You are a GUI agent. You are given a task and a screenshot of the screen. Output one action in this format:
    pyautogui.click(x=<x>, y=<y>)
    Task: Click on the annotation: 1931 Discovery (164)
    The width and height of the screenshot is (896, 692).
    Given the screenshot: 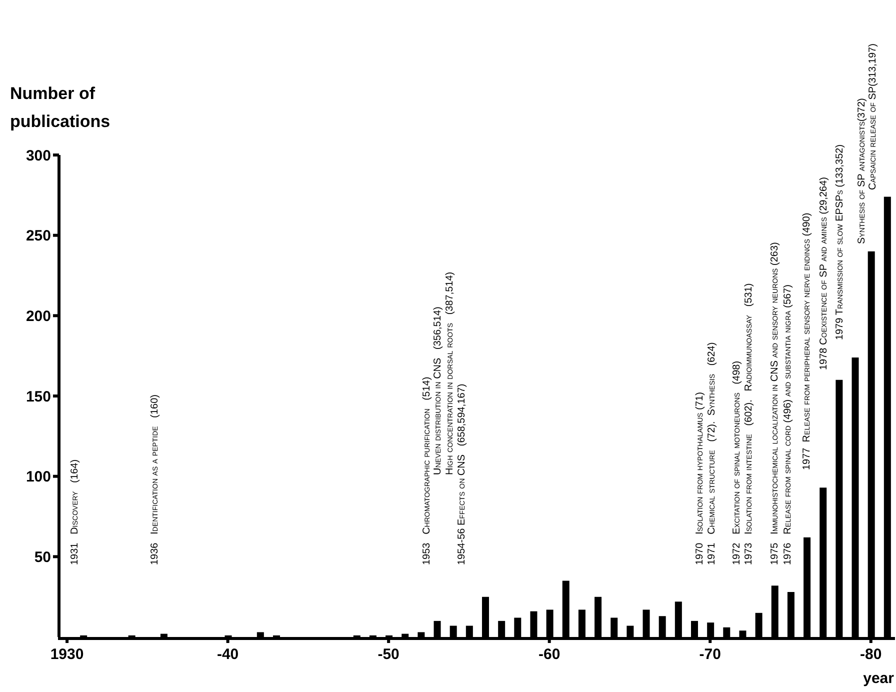 What is the action you would take?
    pyautogui.click(x=75, y=512)
    